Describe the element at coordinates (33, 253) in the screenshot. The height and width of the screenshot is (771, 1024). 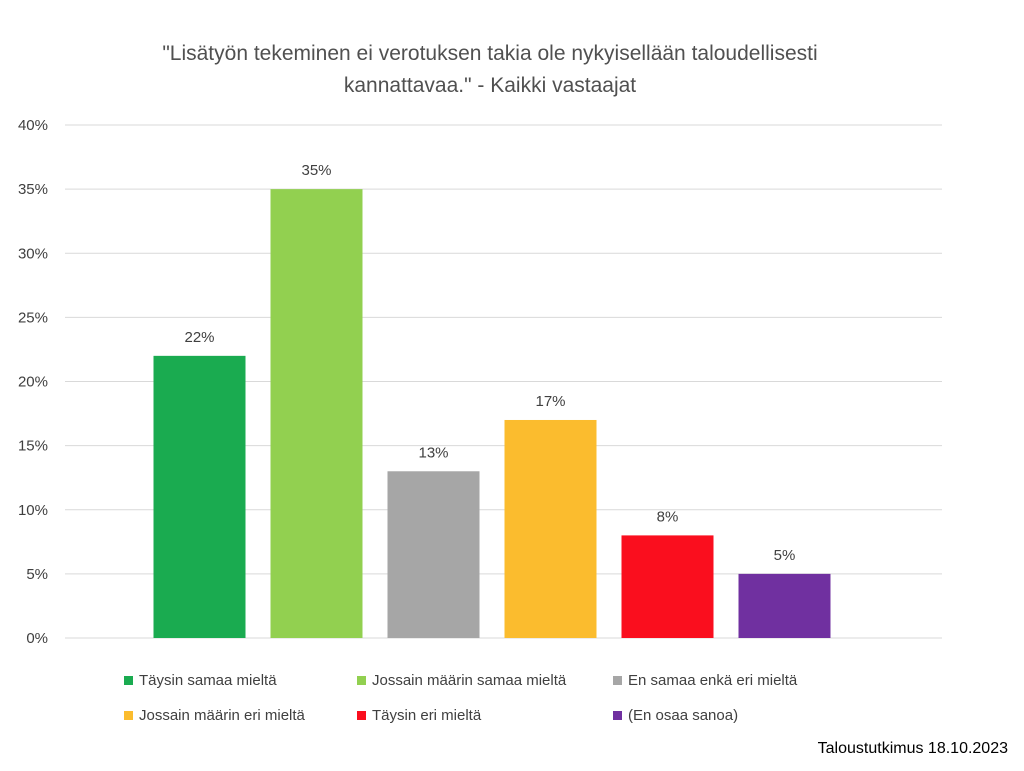
I see `y-tick-label: 30%` at that location.